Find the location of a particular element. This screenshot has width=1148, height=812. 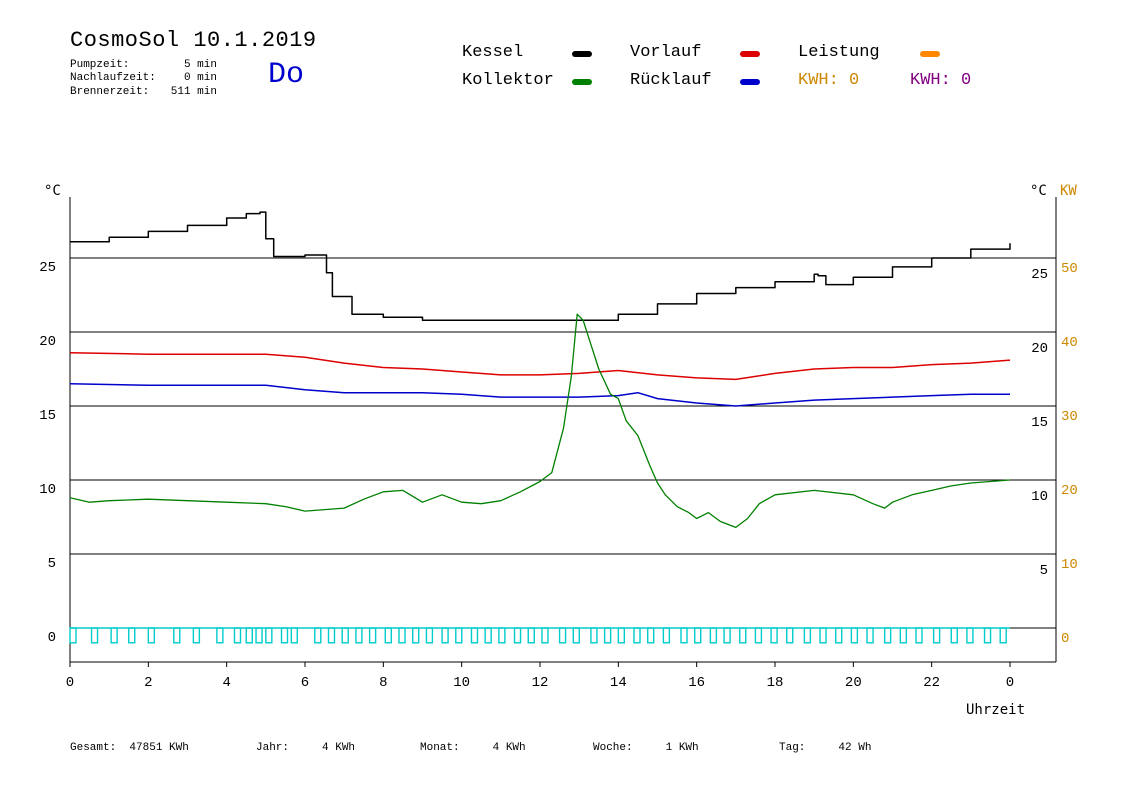

footer-tag: Tag: 42 Wh is located at coordinates (825, 748).